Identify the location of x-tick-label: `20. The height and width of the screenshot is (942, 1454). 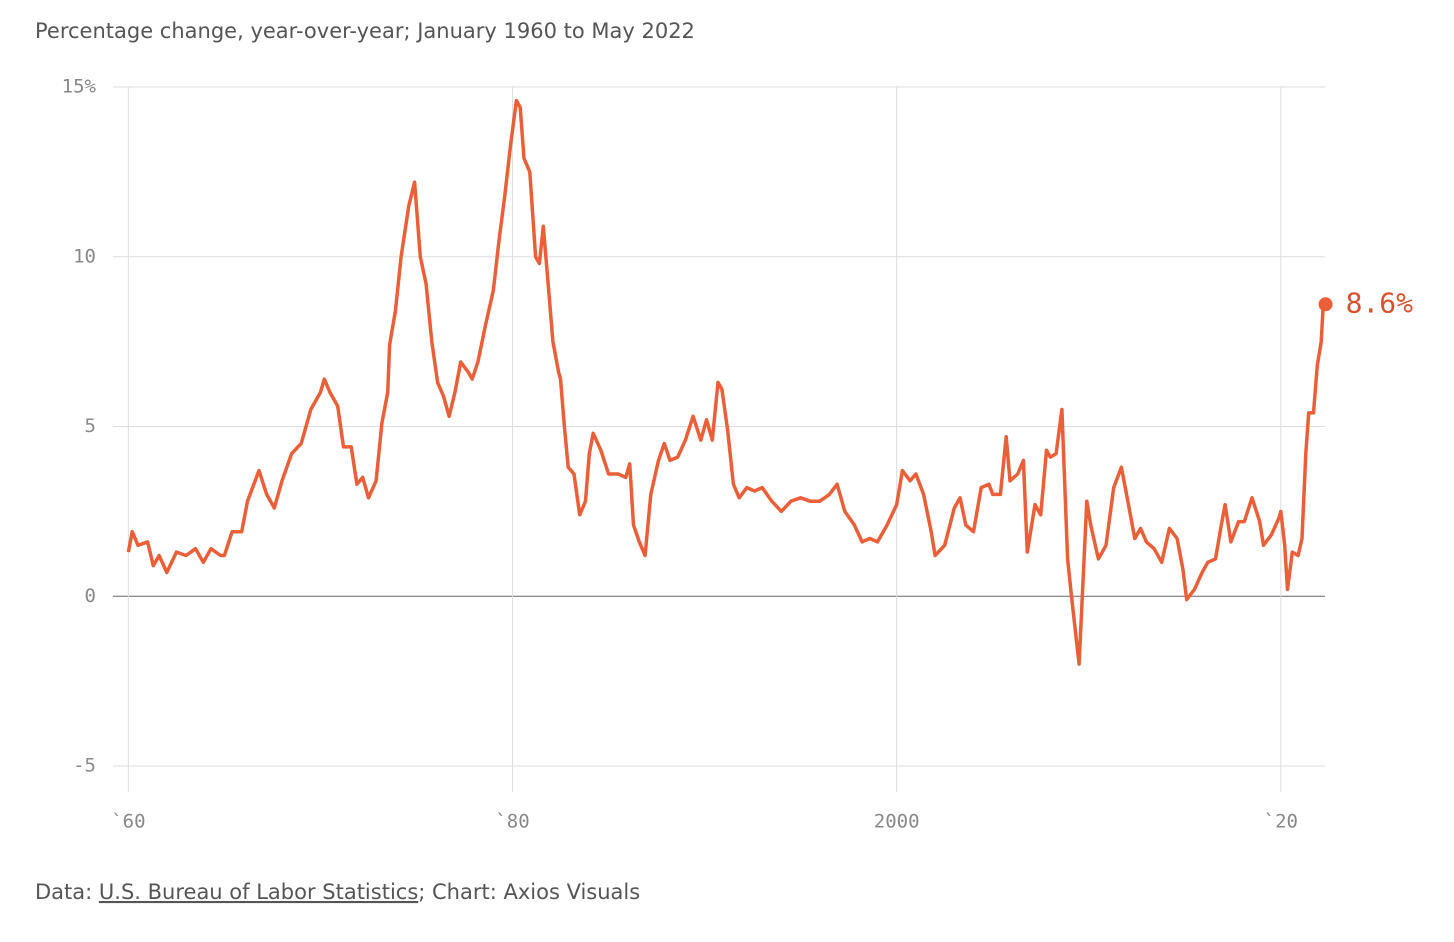
(1281, 822).